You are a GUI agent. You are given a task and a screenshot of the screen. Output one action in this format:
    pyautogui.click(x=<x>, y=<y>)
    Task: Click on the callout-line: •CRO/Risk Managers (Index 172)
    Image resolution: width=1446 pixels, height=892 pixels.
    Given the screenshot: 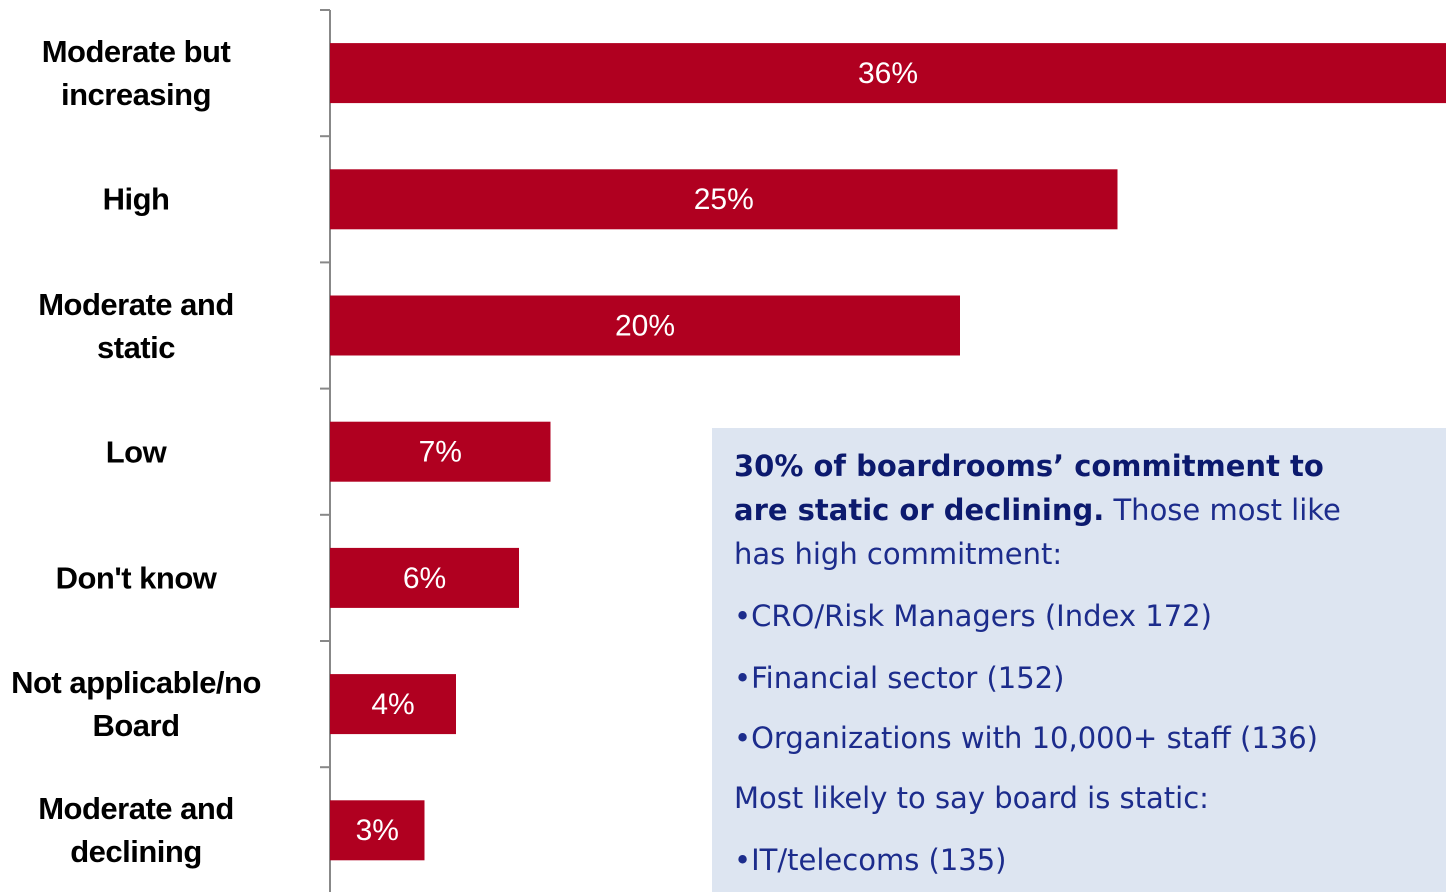 What is the action you would take?
    pyautogui.click(x=973, y=616)
    